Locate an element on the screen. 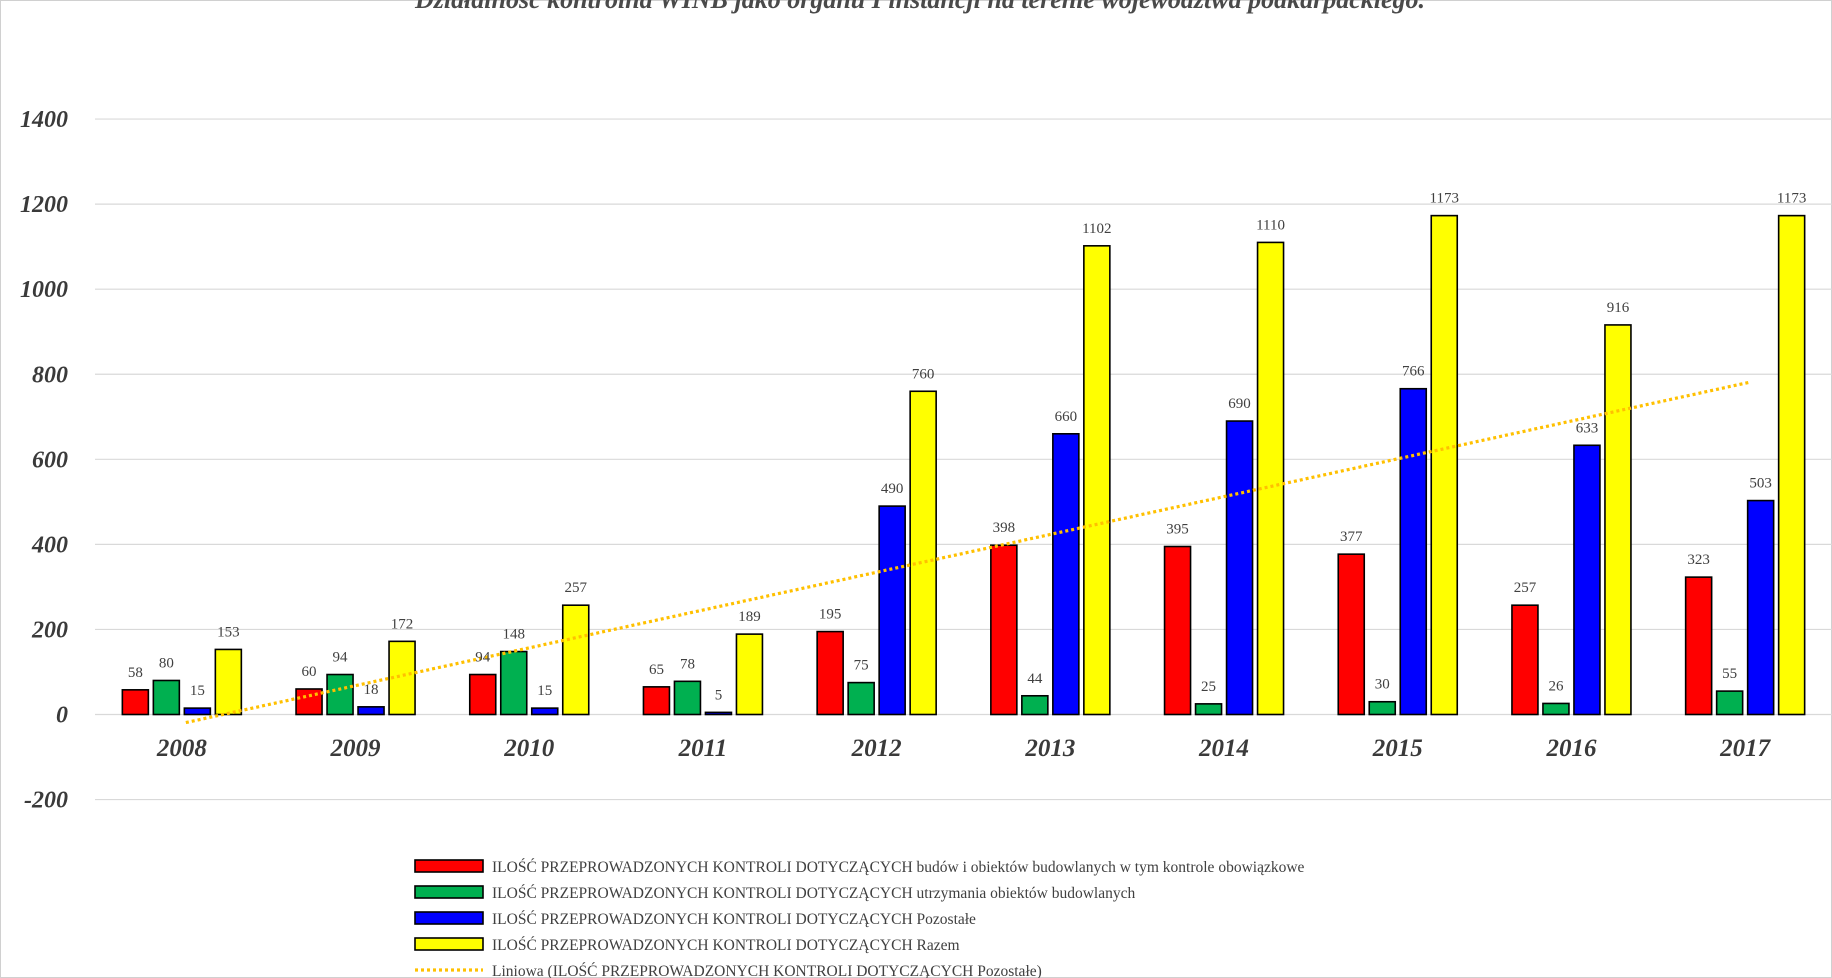 Image resolution: width=1832 pixels, height=978 pixels. data-label: 690 is located at coordinates (1239, 404).